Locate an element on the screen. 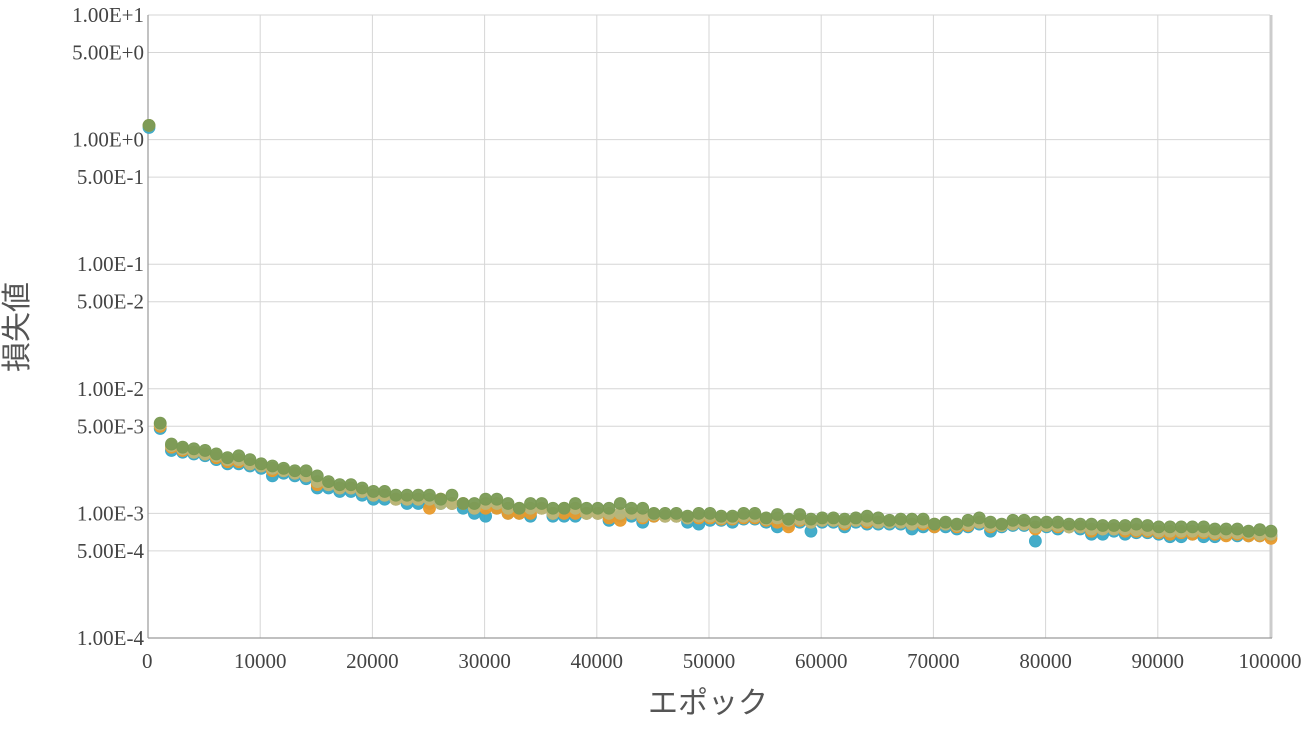 This screenshot has height=735, width=1309. x-tick-label: 90000 is located at coordinates (1158, 661).